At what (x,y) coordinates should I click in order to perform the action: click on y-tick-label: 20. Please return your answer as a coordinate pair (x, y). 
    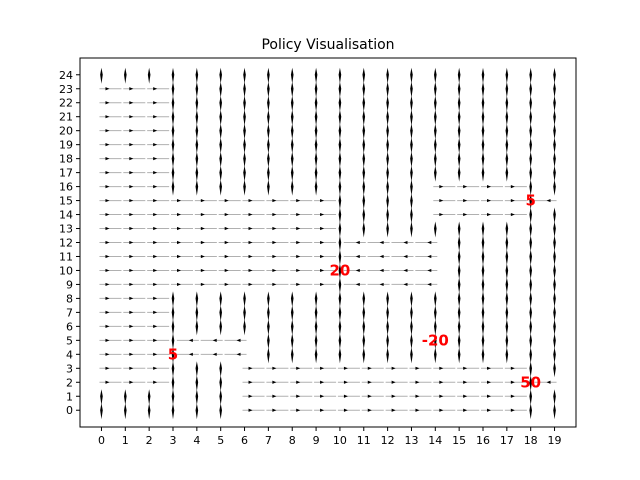
    Looking at the image, I should click on (66, 131).